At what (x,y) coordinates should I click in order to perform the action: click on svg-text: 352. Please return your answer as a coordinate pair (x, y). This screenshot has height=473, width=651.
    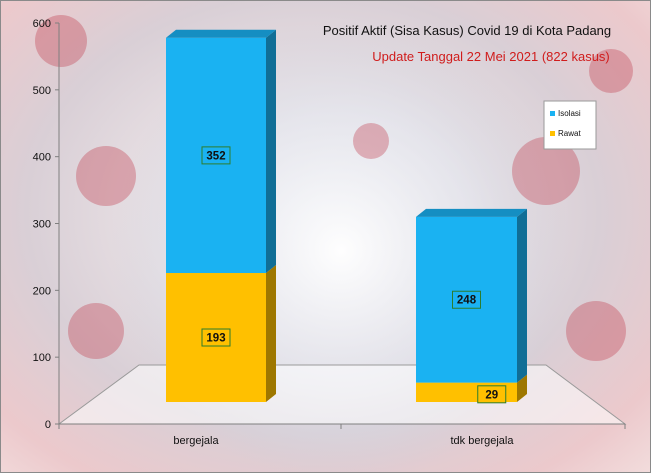
    Looking at the image, I should click on (215, 156).